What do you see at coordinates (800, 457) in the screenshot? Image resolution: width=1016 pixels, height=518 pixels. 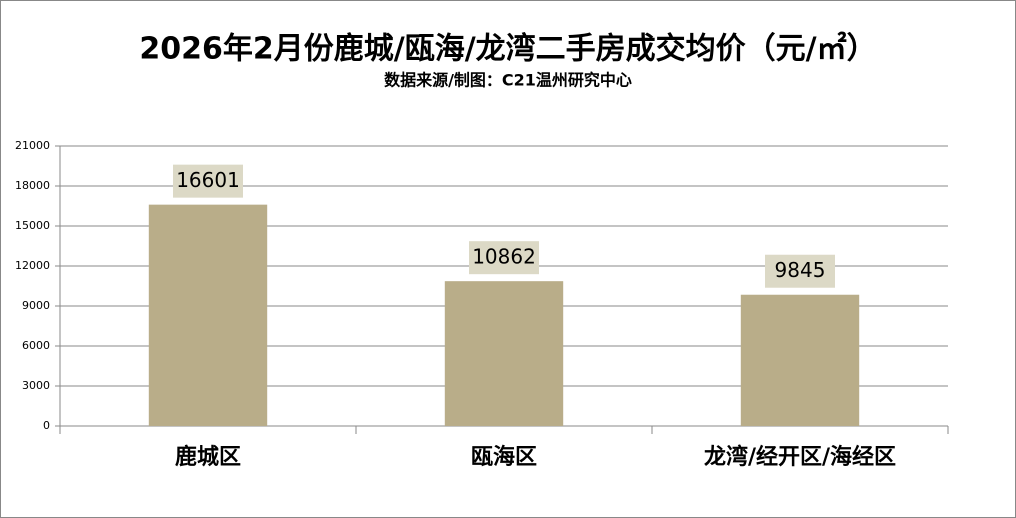 I see `x-tick-label: 龙湾/经开区/海经区` at bounding box center [800, 457].